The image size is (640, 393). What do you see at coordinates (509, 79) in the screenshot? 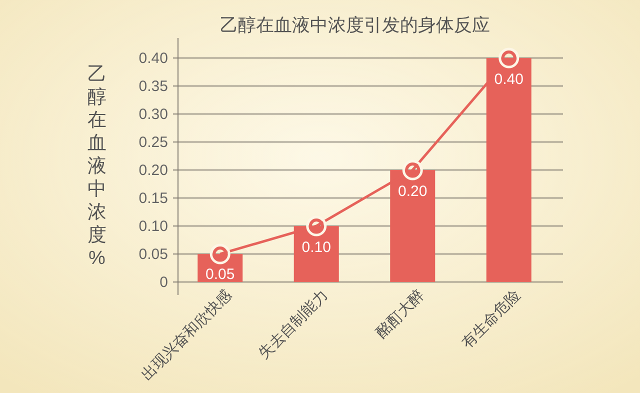
I see `data-label: 0.40` at bounding box center [509, 79].